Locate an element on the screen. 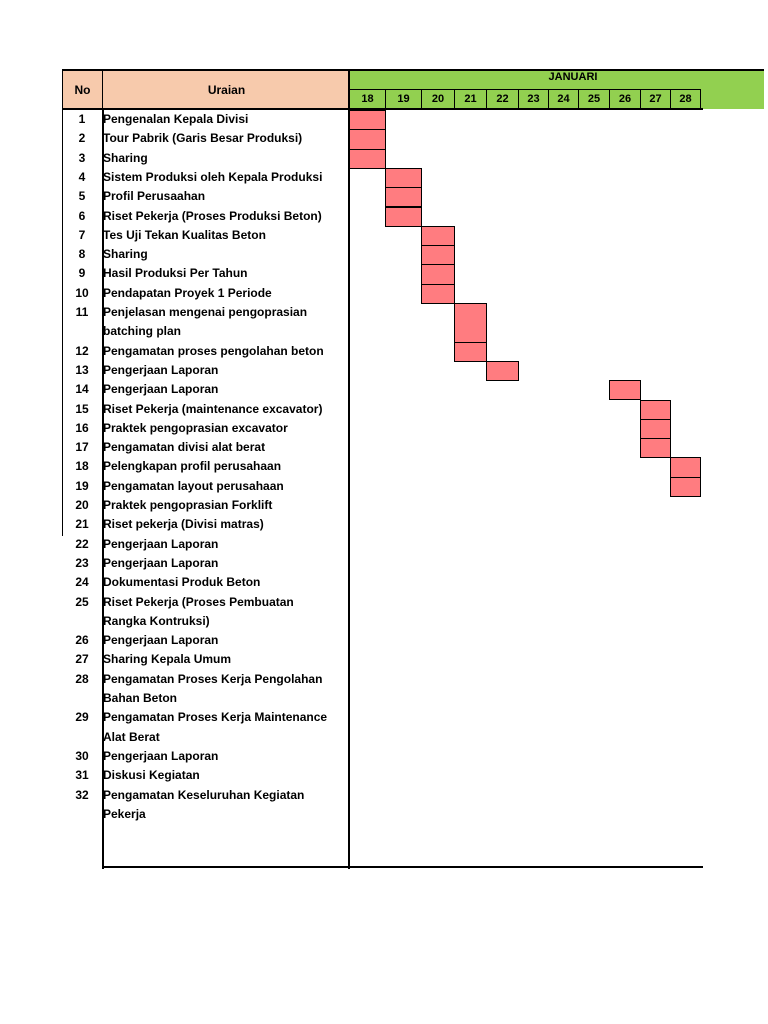 This screenshot has height=1024, width=768. row-description: Pekerja is located at coordinates (124, 813).